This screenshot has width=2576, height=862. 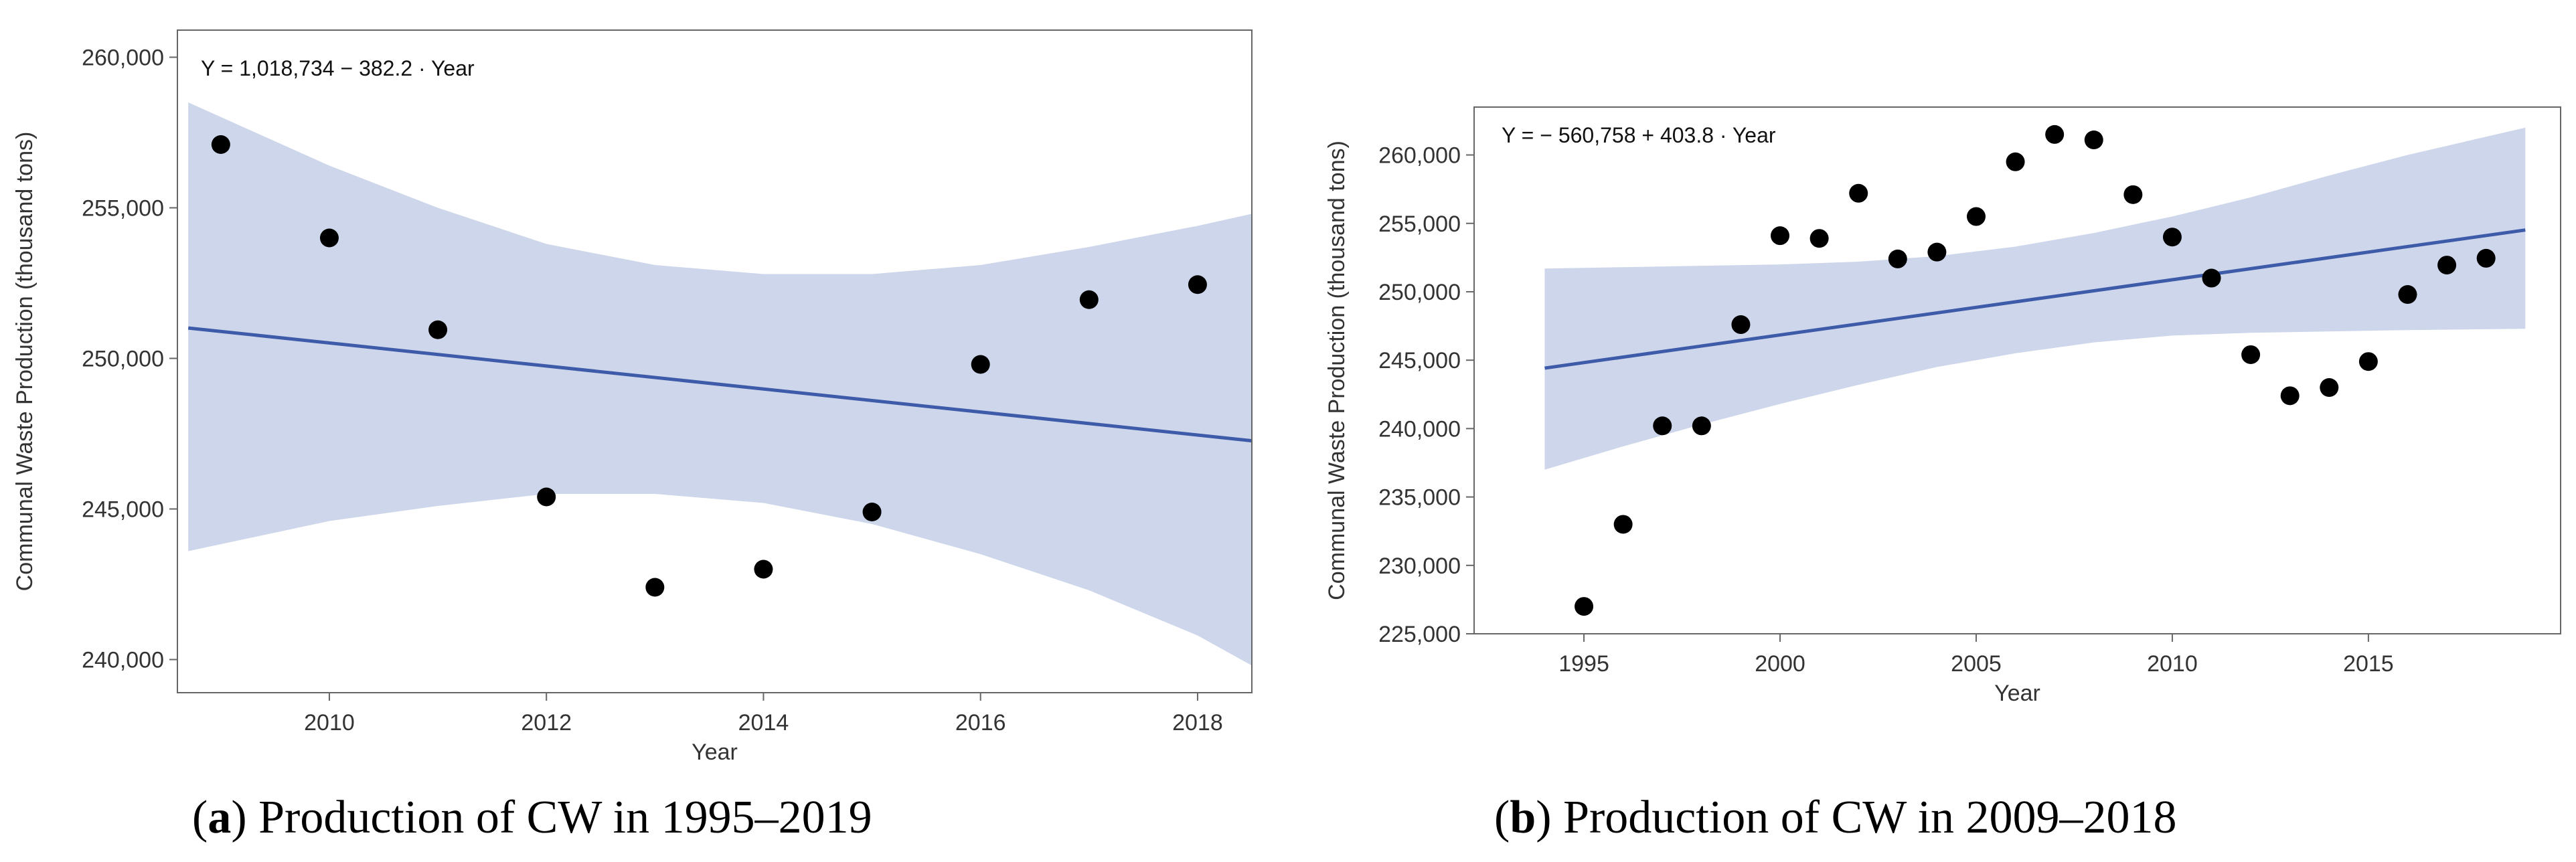 I want to click on x-tick-label: 1995, so click(x=1583, y=664).